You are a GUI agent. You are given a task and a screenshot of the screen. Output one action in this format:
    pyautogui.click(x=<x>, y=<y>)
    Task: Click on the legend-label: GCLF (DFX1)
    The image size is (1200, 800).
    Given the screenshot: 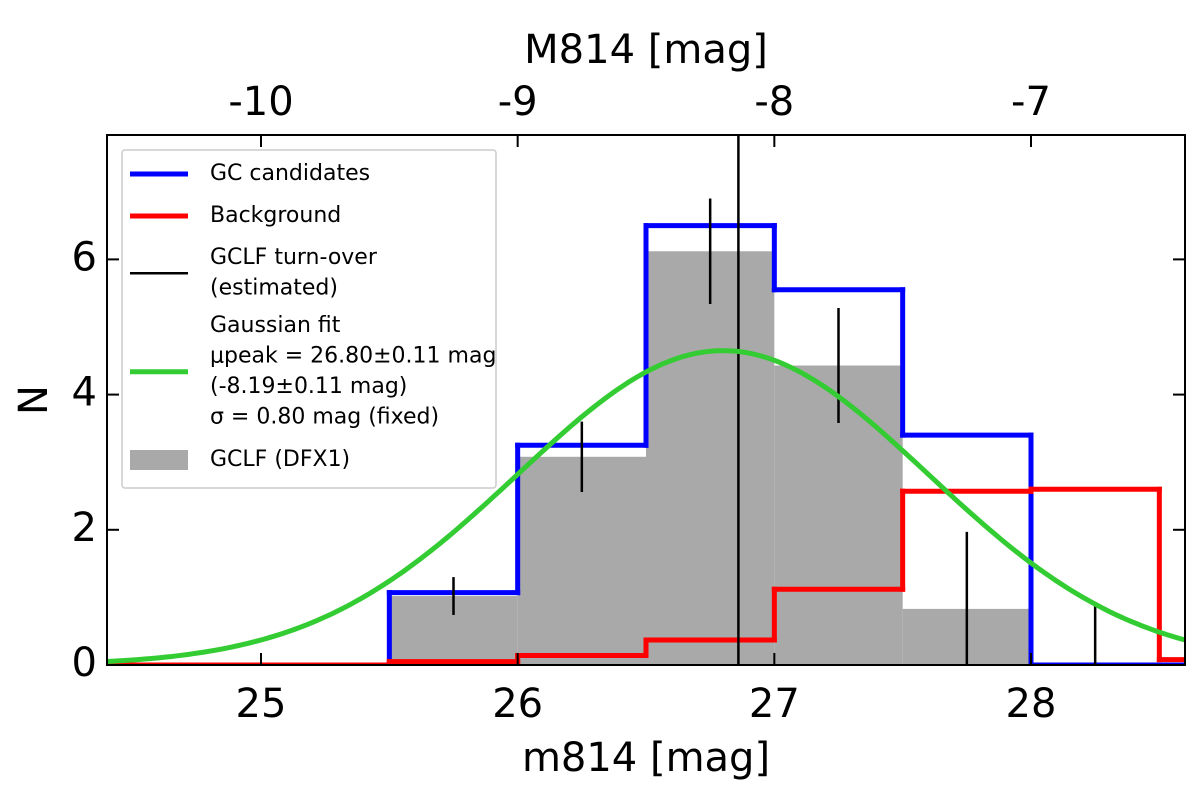 What is the action you would take?
    pyautogui.click(x=280, y=459)
    